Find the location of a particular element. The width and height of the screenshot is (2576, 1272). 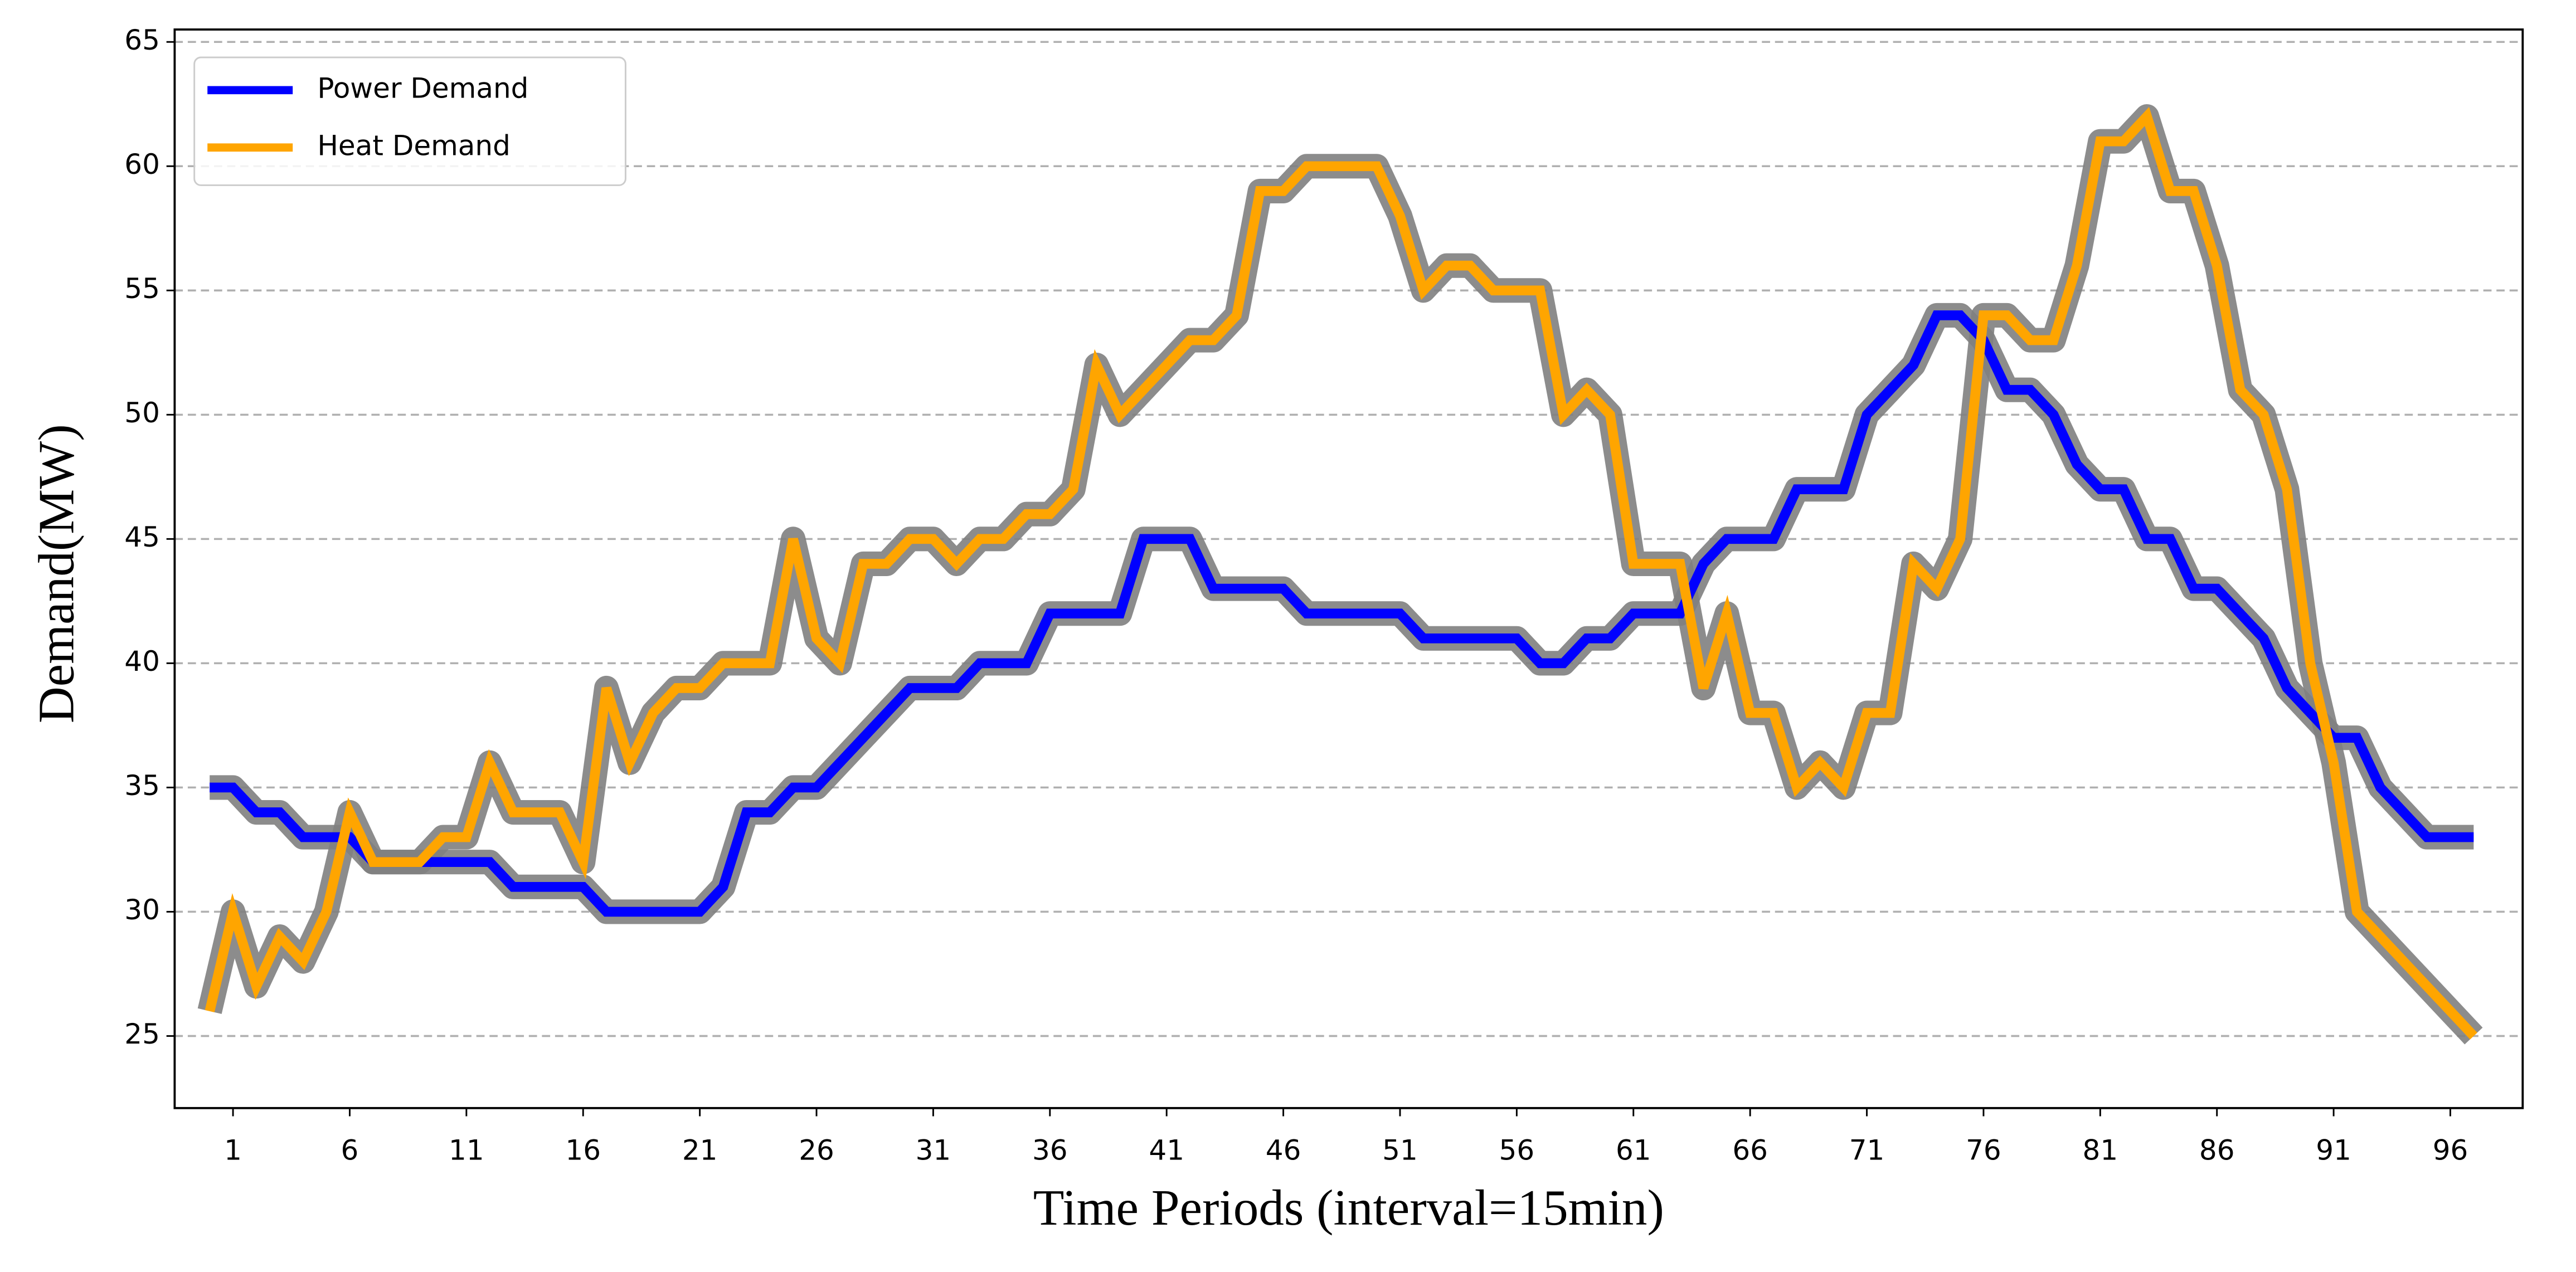

y-tick-label: 50 is located at coordinates (142, 413).